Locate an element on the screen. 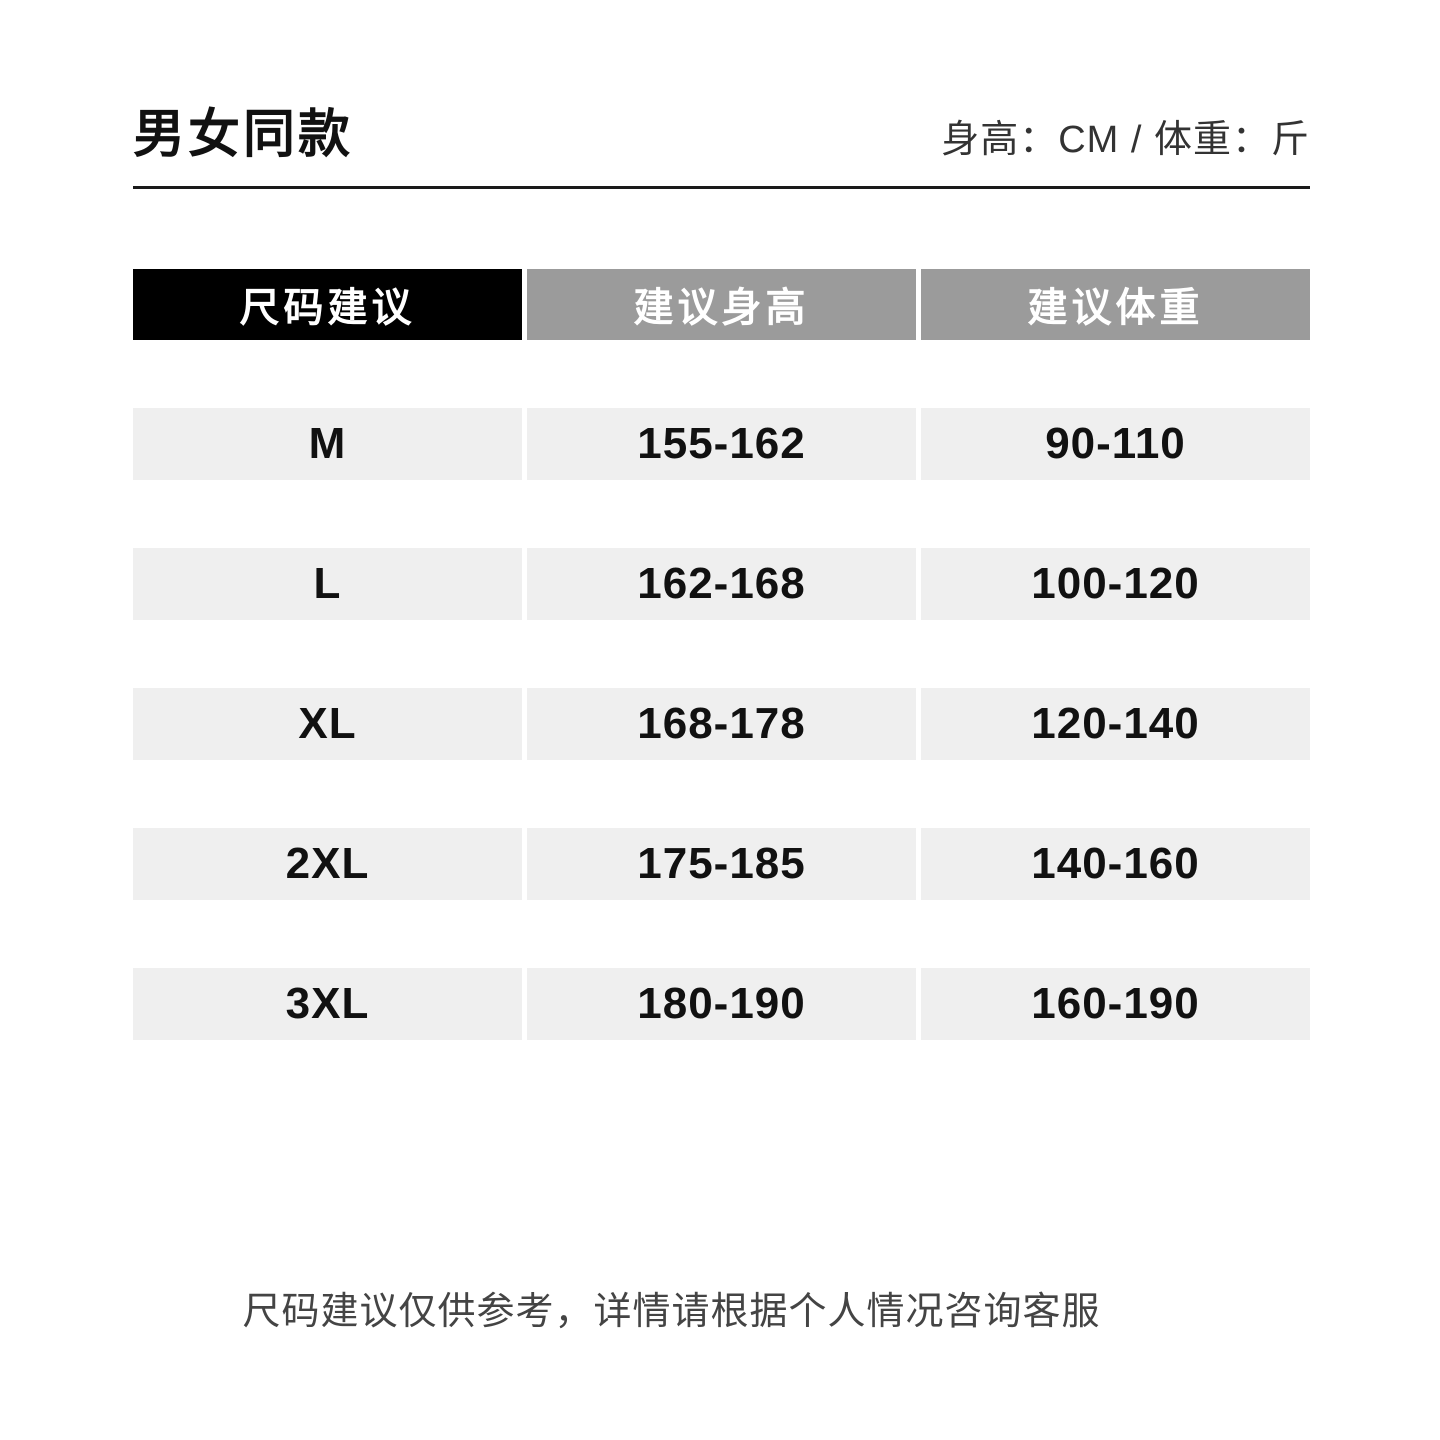  column-header-size: 尺码建议 is located at coordinates (327, 304).